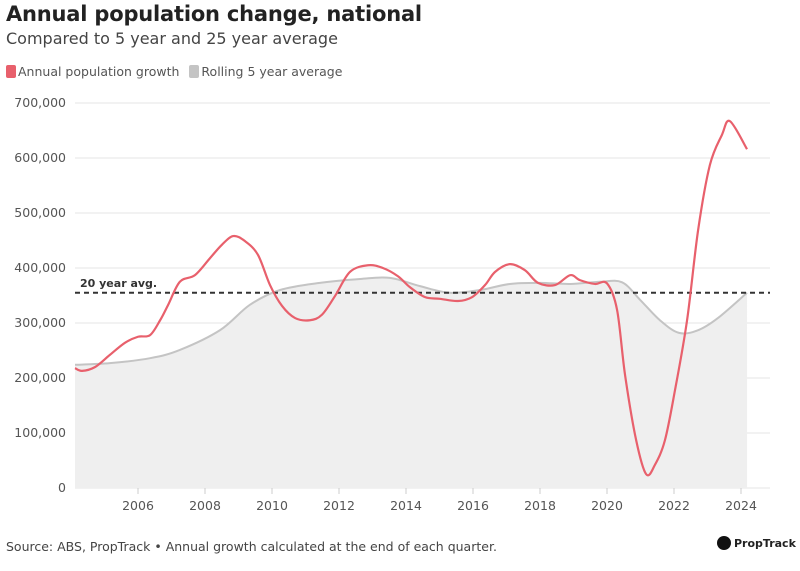 The image size is (800, 571). What do you see at coordinates (724, 543) in the screenshot?
I see `proptrack-logo-icon` at bounding box center [724, 543].